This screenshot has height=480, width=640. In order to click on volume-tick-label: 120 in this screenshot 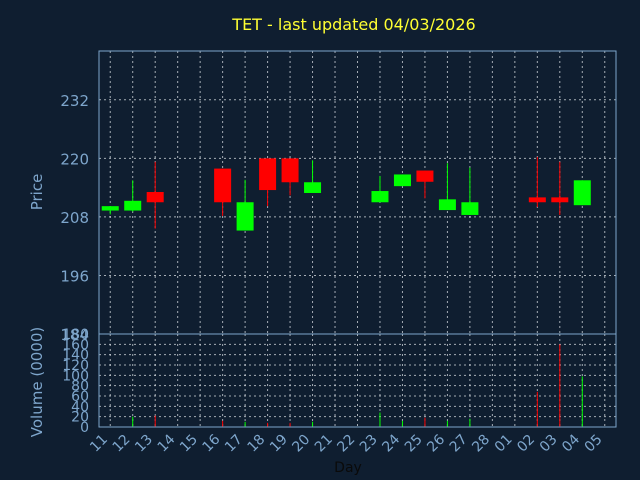, I will do `click(75, 366)`.